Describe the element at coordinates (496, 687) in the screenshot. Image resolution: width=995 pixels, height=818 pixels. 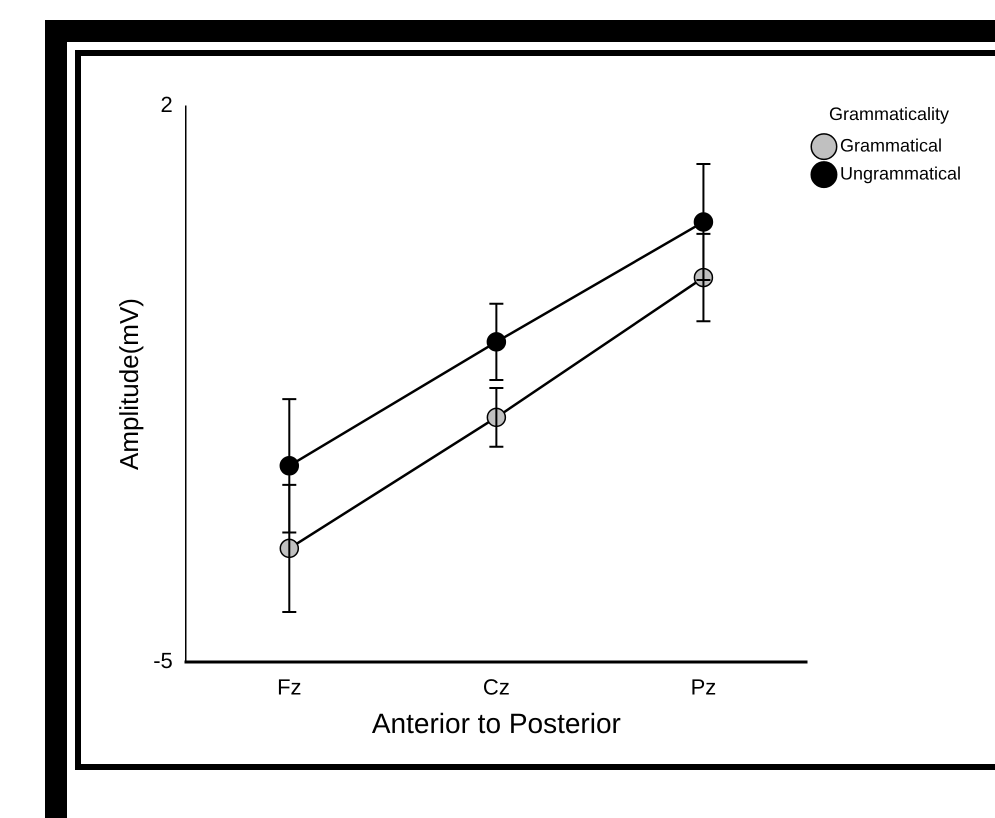
I see `x-tick-label: Cz` at that location.